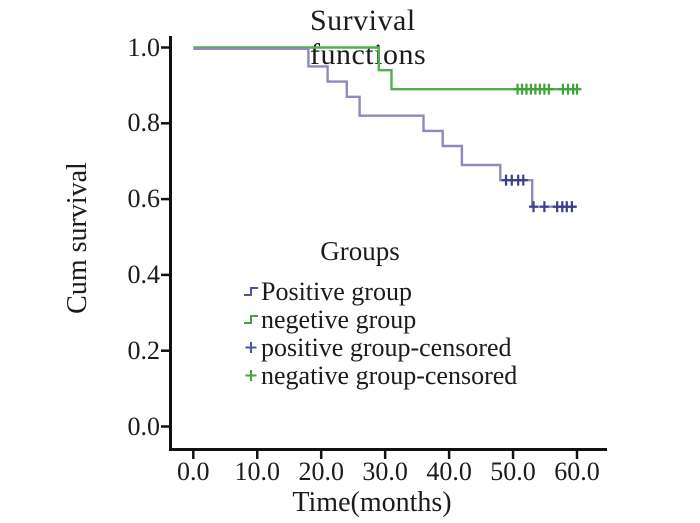 The image size is (700, 523). Describe the element at coordinates (389, 375) in the screenshot. I see `legend-item-label: negative group-censored` at that location.